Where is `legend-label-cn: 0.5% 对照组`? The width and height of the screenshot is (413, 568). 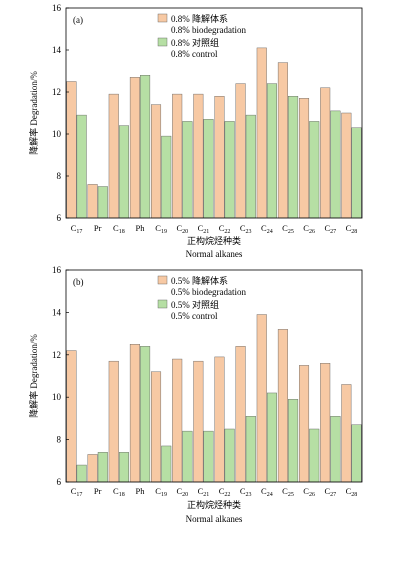
legend-label-cn: 0.5% 对照组 is located at coordinates (195, 304).